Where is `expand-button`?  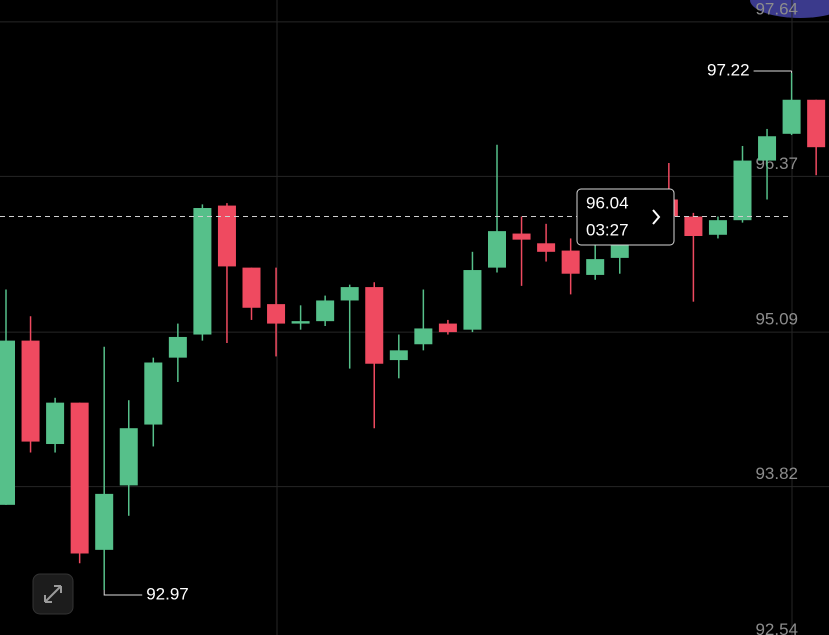 expand-button is located at coordinates (53, 594).